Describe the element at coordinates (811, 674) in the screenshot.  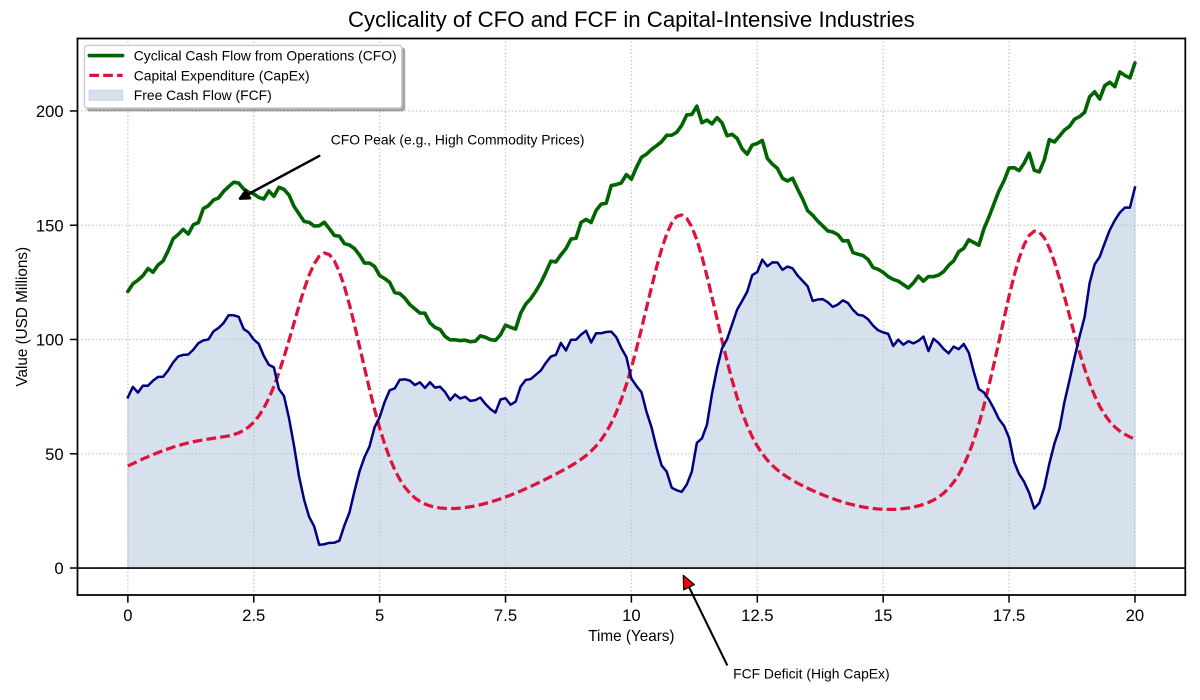
I see `svg-text: FCF Deficit (High CapEx)` at that location.